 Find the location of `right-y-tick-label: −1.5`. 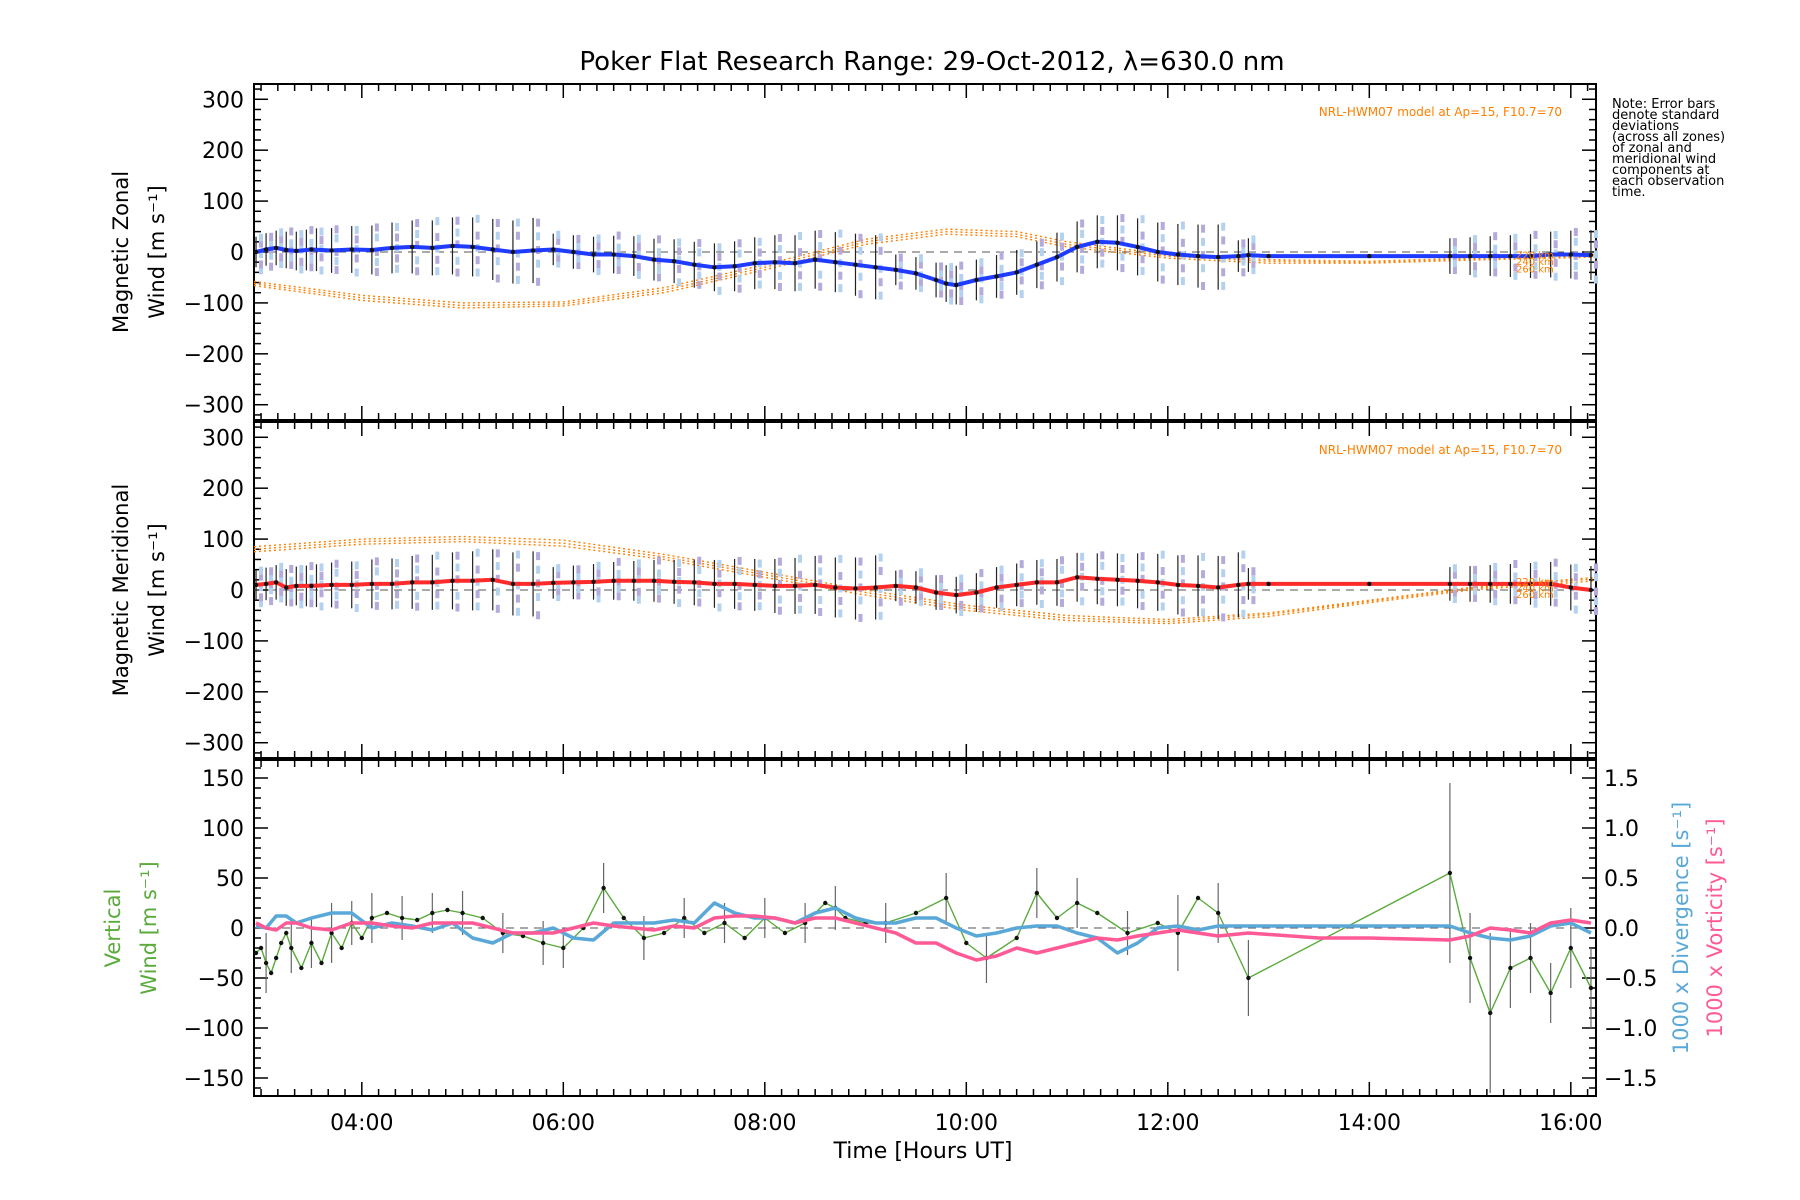

right-y-tick-label: −1.5 is located at coordinates (1630, 1079).